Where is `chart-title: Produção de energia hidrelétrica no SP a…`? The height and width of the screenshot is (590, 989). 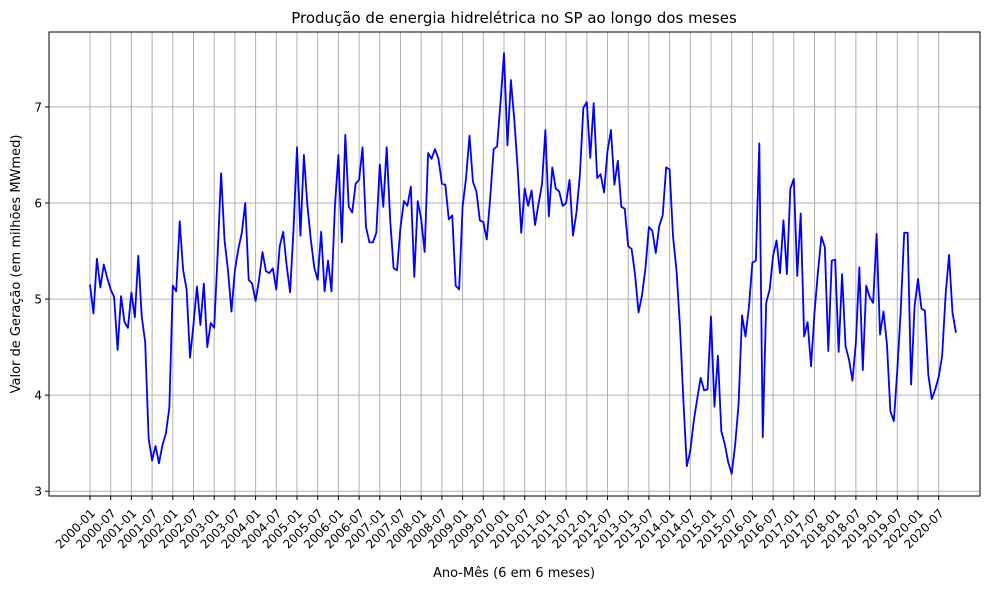
chart-title: Produção de energia hidrelétrica no SP a… is located at coordinates (514, 18).